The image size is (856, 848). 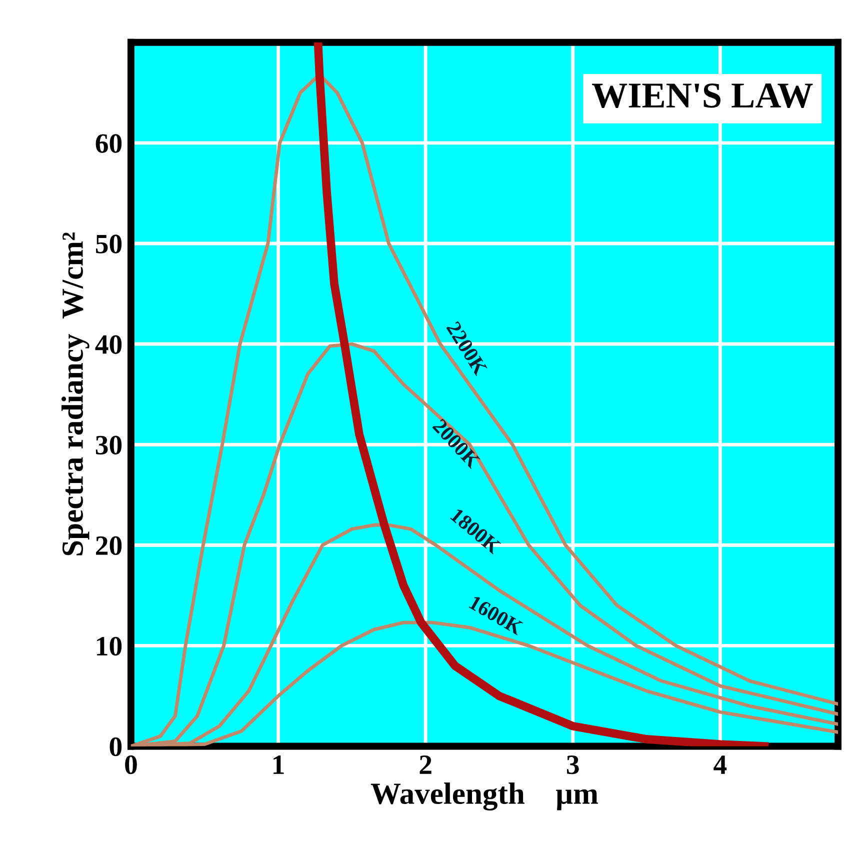 I want to click on x-axis-title: Wavelength µm, so click(x=484, y=796).